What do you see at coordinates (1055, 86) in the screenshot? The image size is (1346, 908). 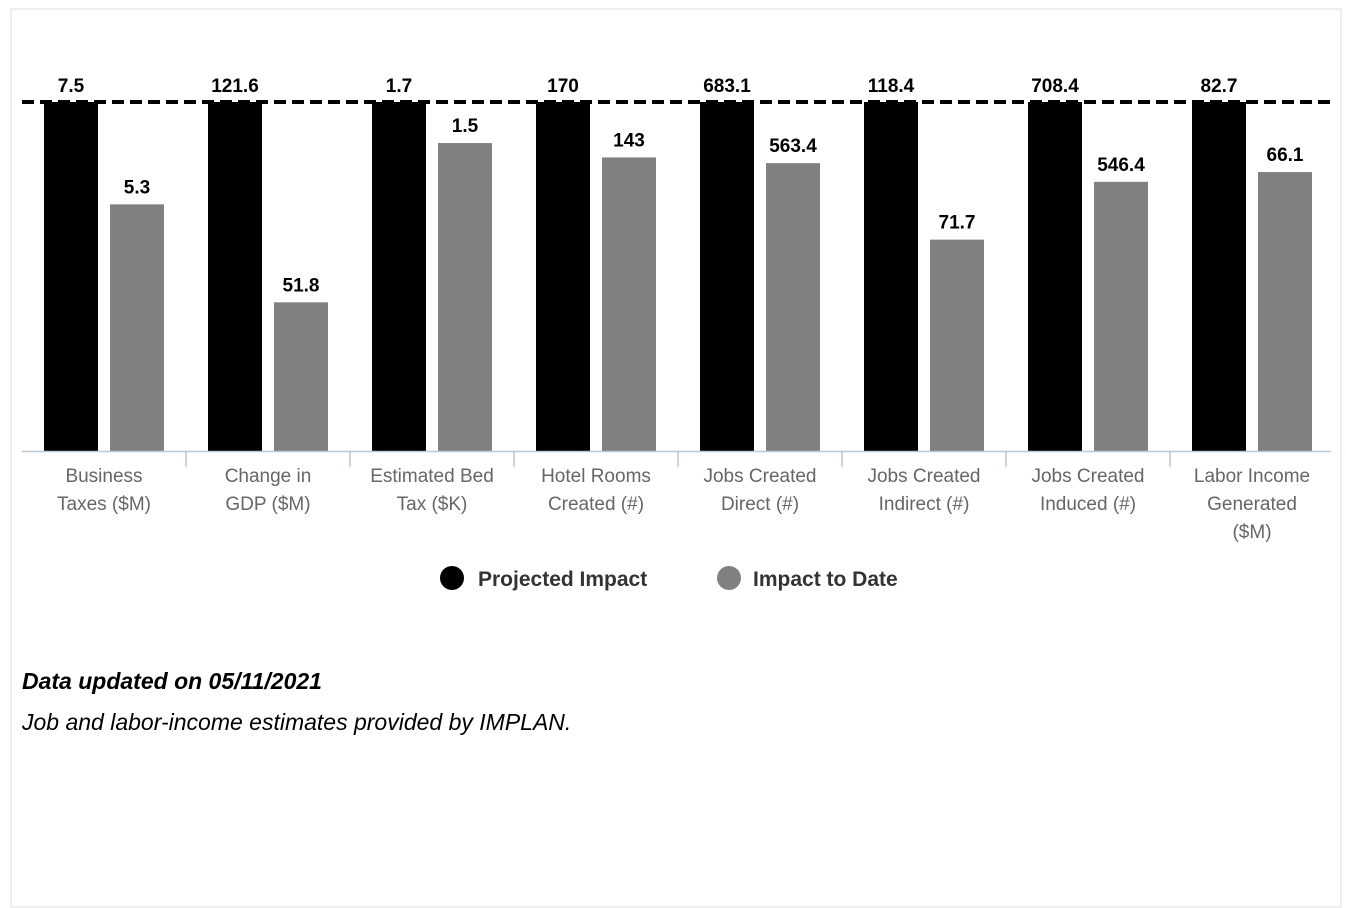 I see `label-projected-6: 708.4` at bounding box center [1055, 86].